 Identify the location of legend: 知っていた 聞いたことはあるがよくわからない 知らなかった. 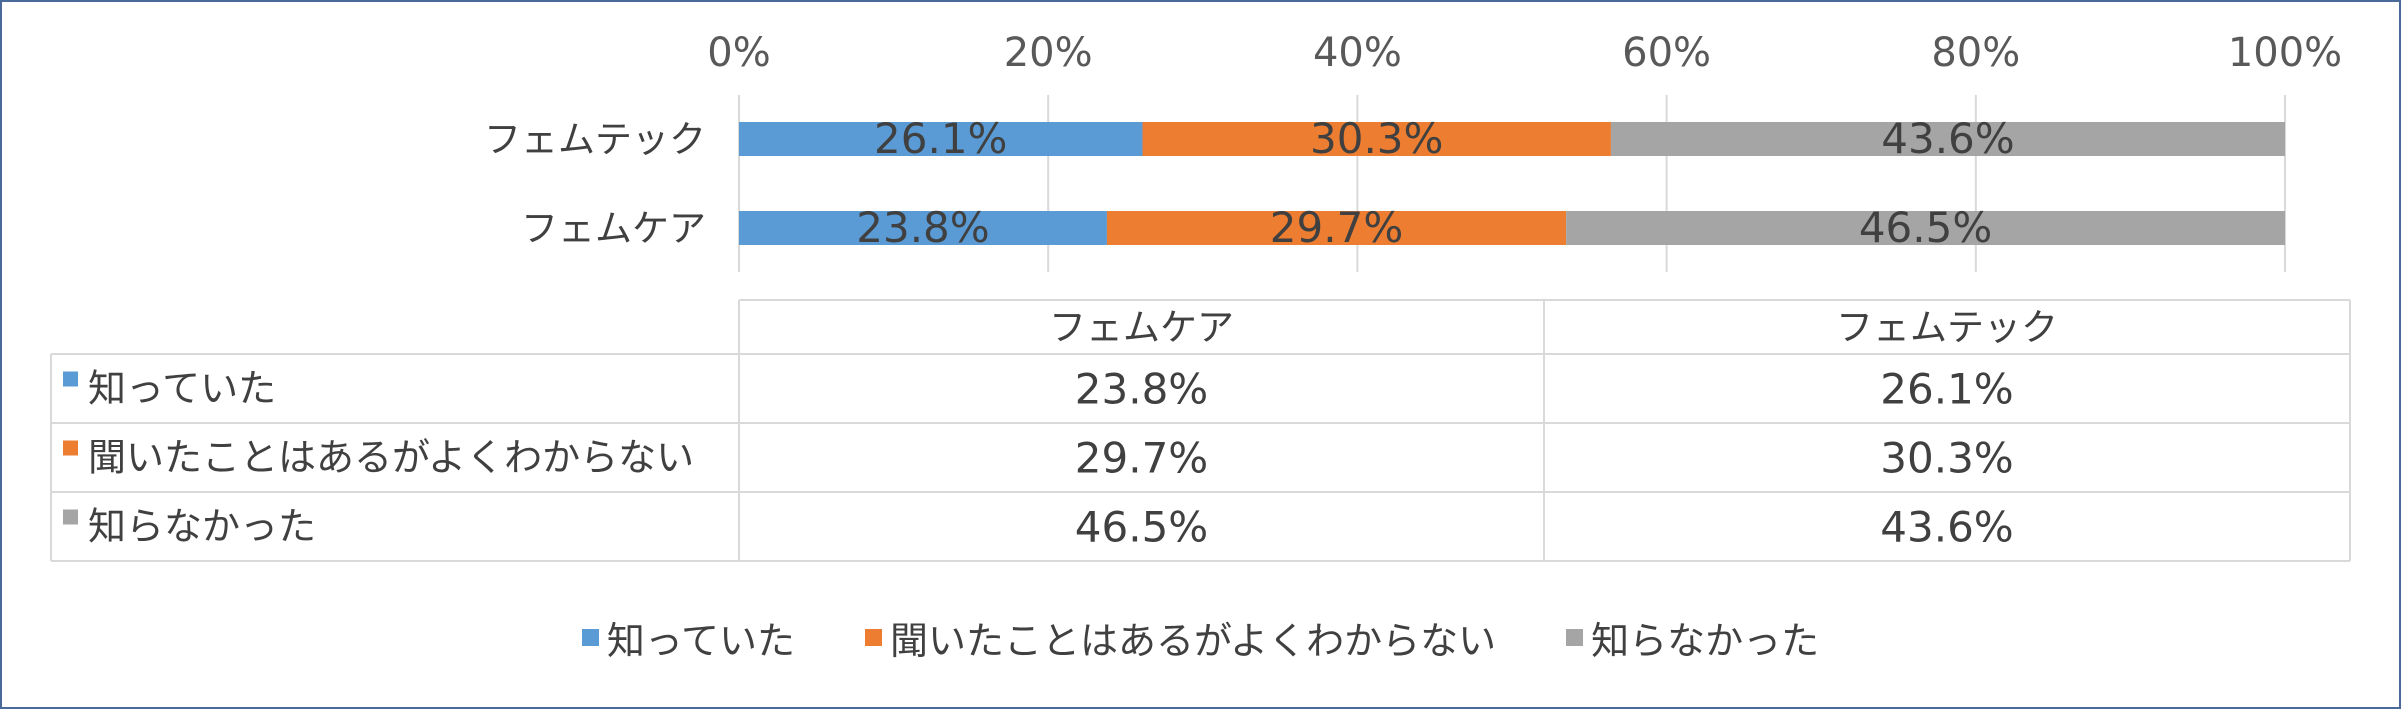
(1200, 637).